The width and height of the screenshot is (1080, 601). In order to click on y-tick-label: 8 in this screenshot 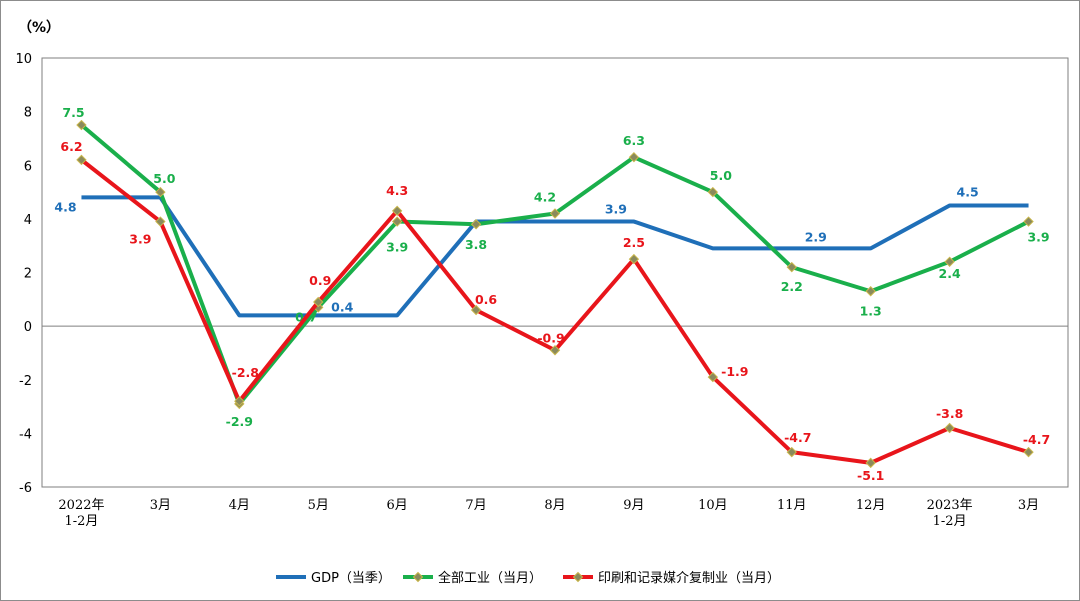, I will do `click(28, 113)`.